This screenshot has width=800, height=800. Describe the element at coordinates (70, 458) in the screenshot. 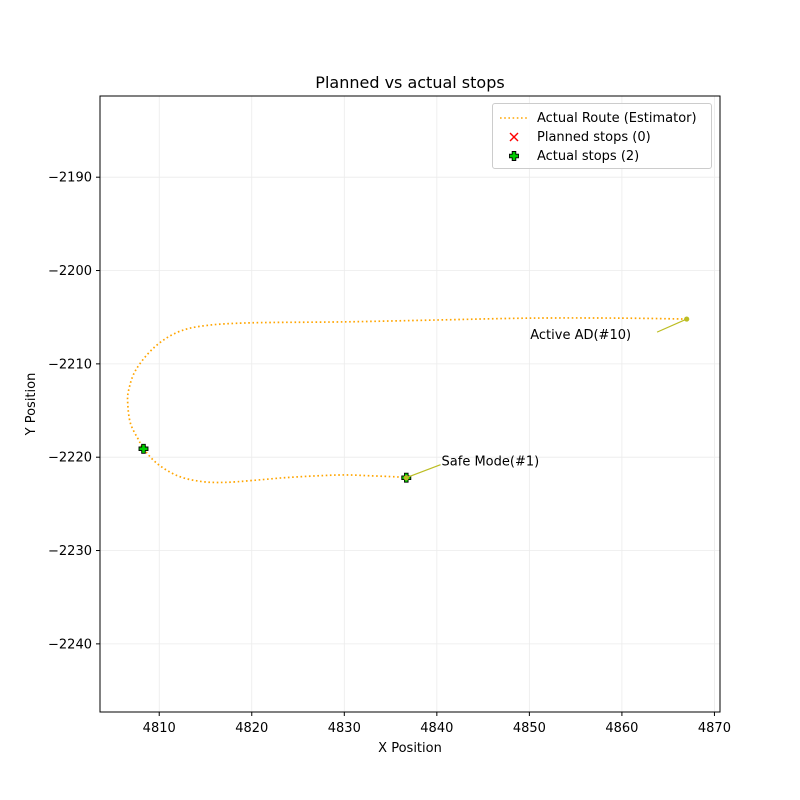

I see `y-tick-label: −2220` at that location.